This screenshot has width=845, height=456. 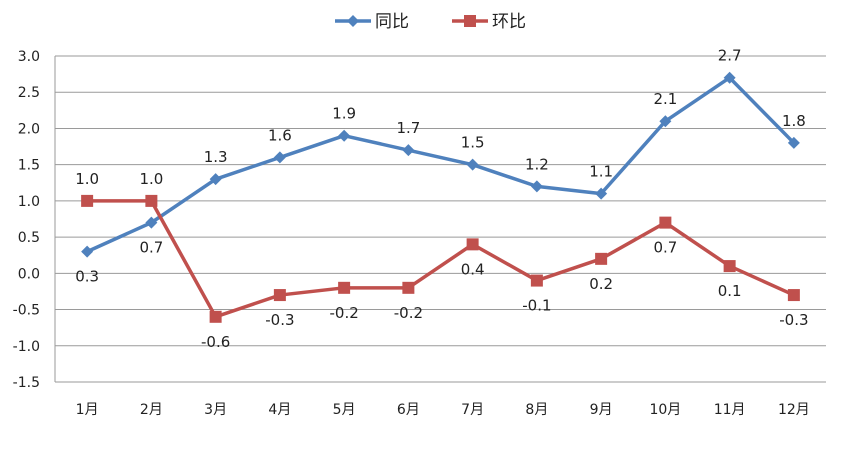 What do you see at coordinates (536, 410) in the screenshot?
I see `x-tick-label: 8月` at bounding box center [536, 410].